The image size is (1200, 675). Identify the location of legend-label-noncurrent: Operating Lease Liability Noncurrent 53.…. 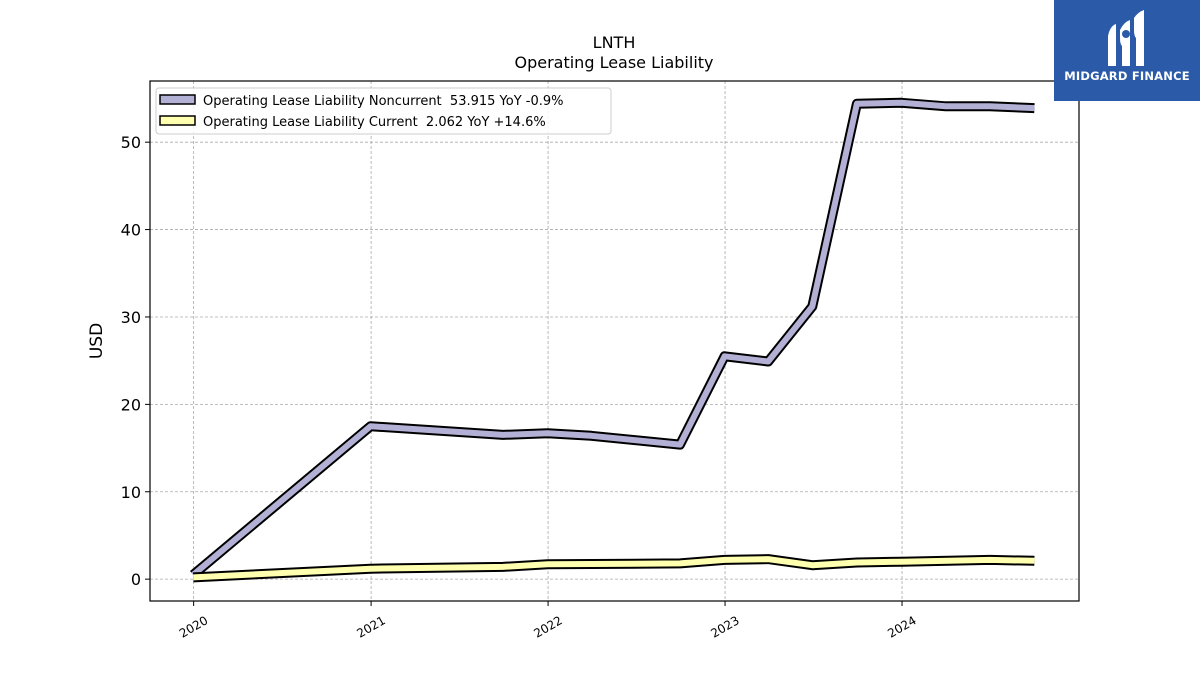
(383, 101).